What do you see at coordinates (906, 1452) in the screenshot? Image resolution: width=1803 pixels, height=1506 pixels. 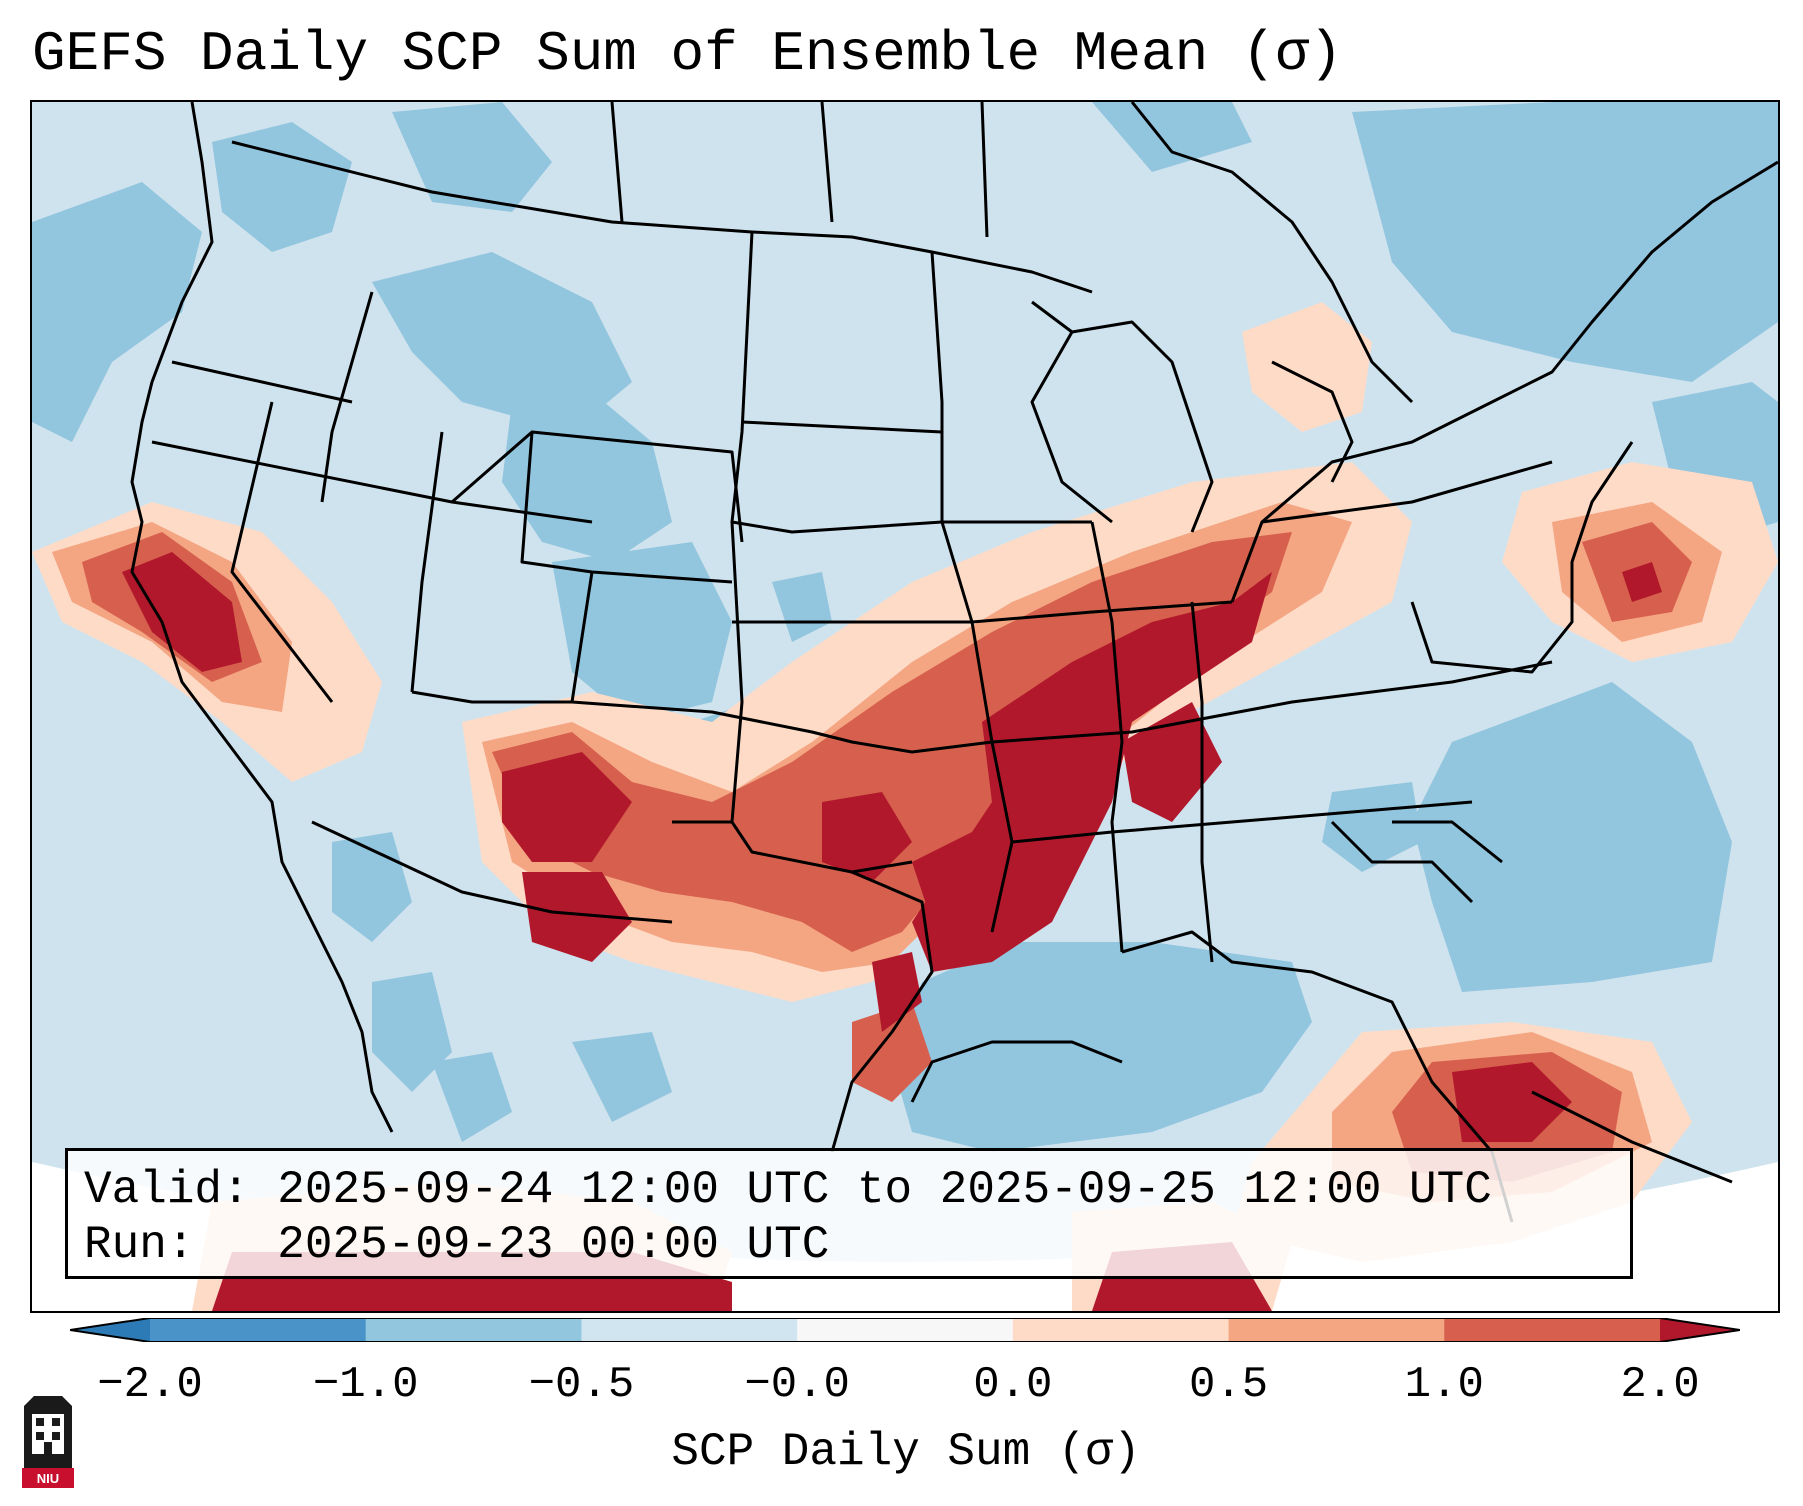 I see `colorbar-label: SCP Daily Sum (σ)` at bounding box center [906, 1452].